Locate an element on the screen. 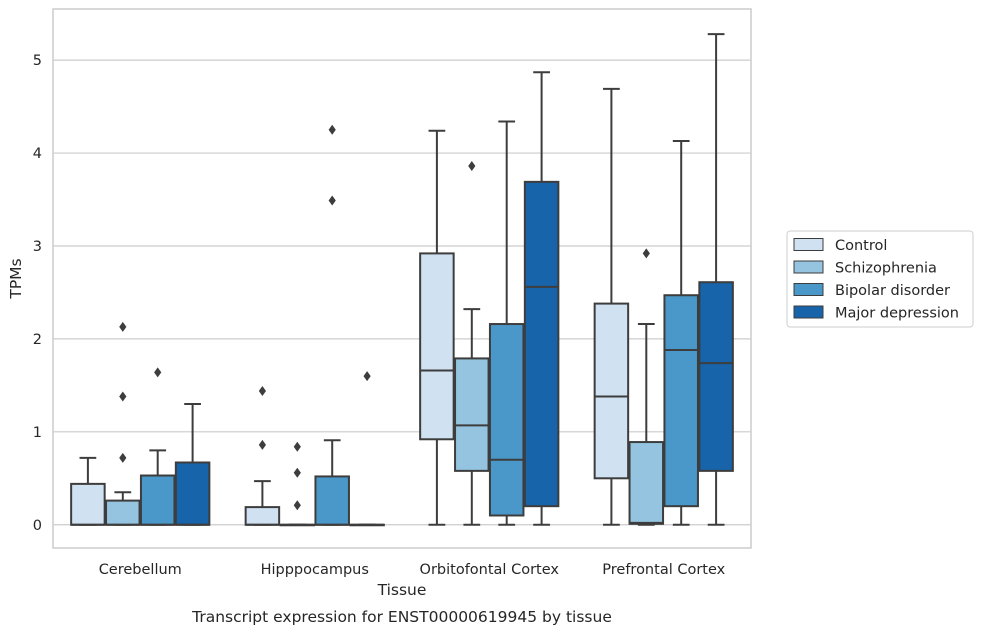 This screenshot has width=983, height=634. legend-label: Bipolar disorder is located at coordinates (892, 291).